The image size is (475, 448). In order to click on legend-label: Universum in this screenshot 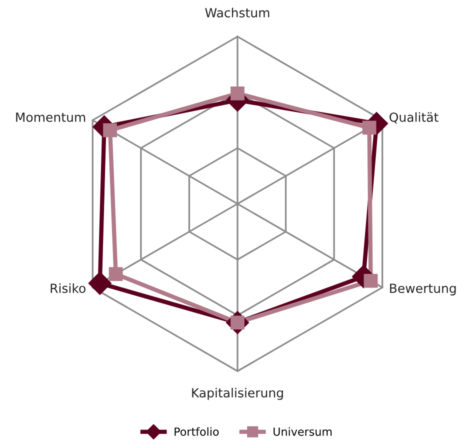, I will do `click(303, 431)`.